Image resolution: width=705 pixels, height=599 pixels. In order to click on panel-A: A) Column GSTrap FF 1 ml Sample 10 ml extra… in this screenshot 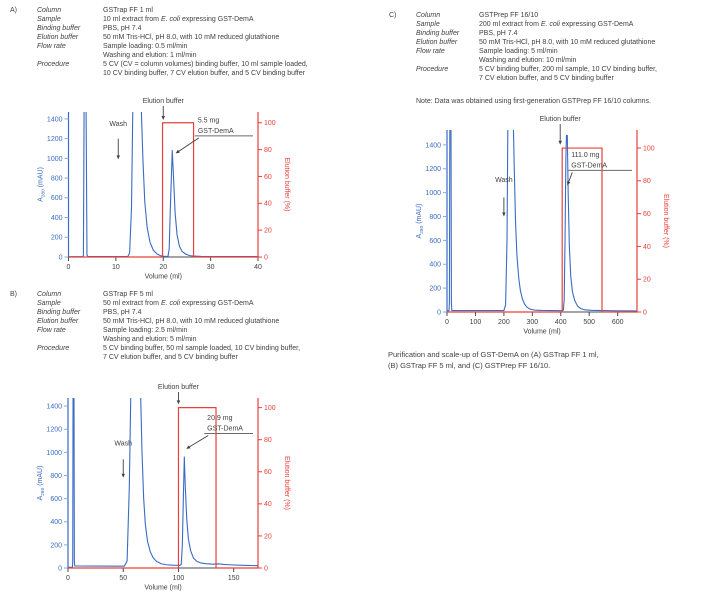, I will do `click(159, 42)`.